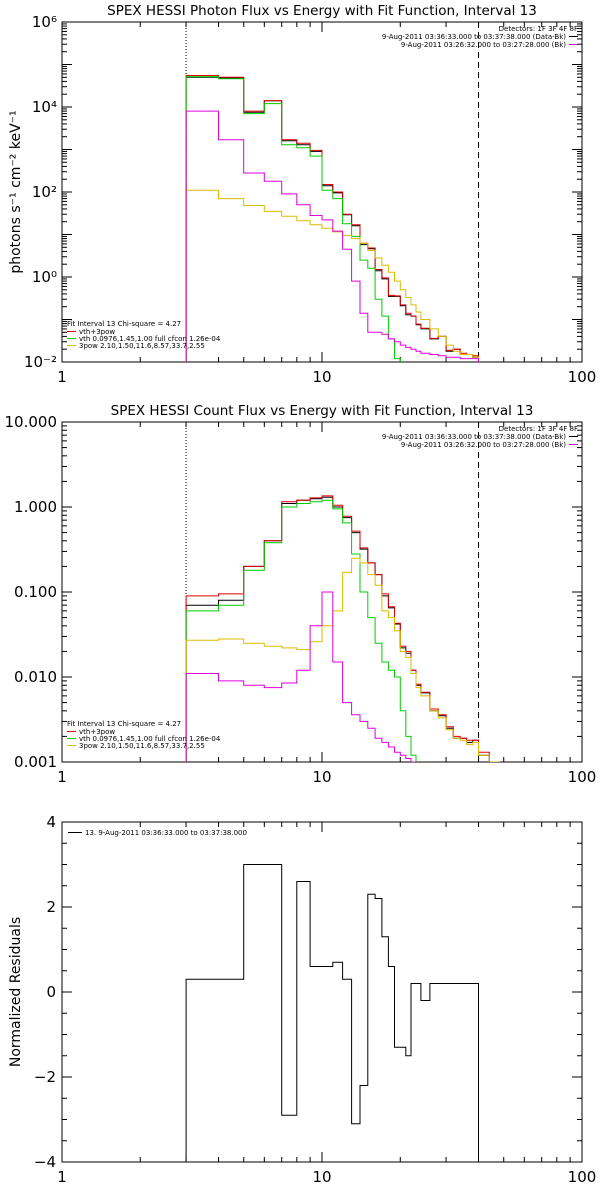  I want to click on y-tick-label: 10², so click(44, 192).